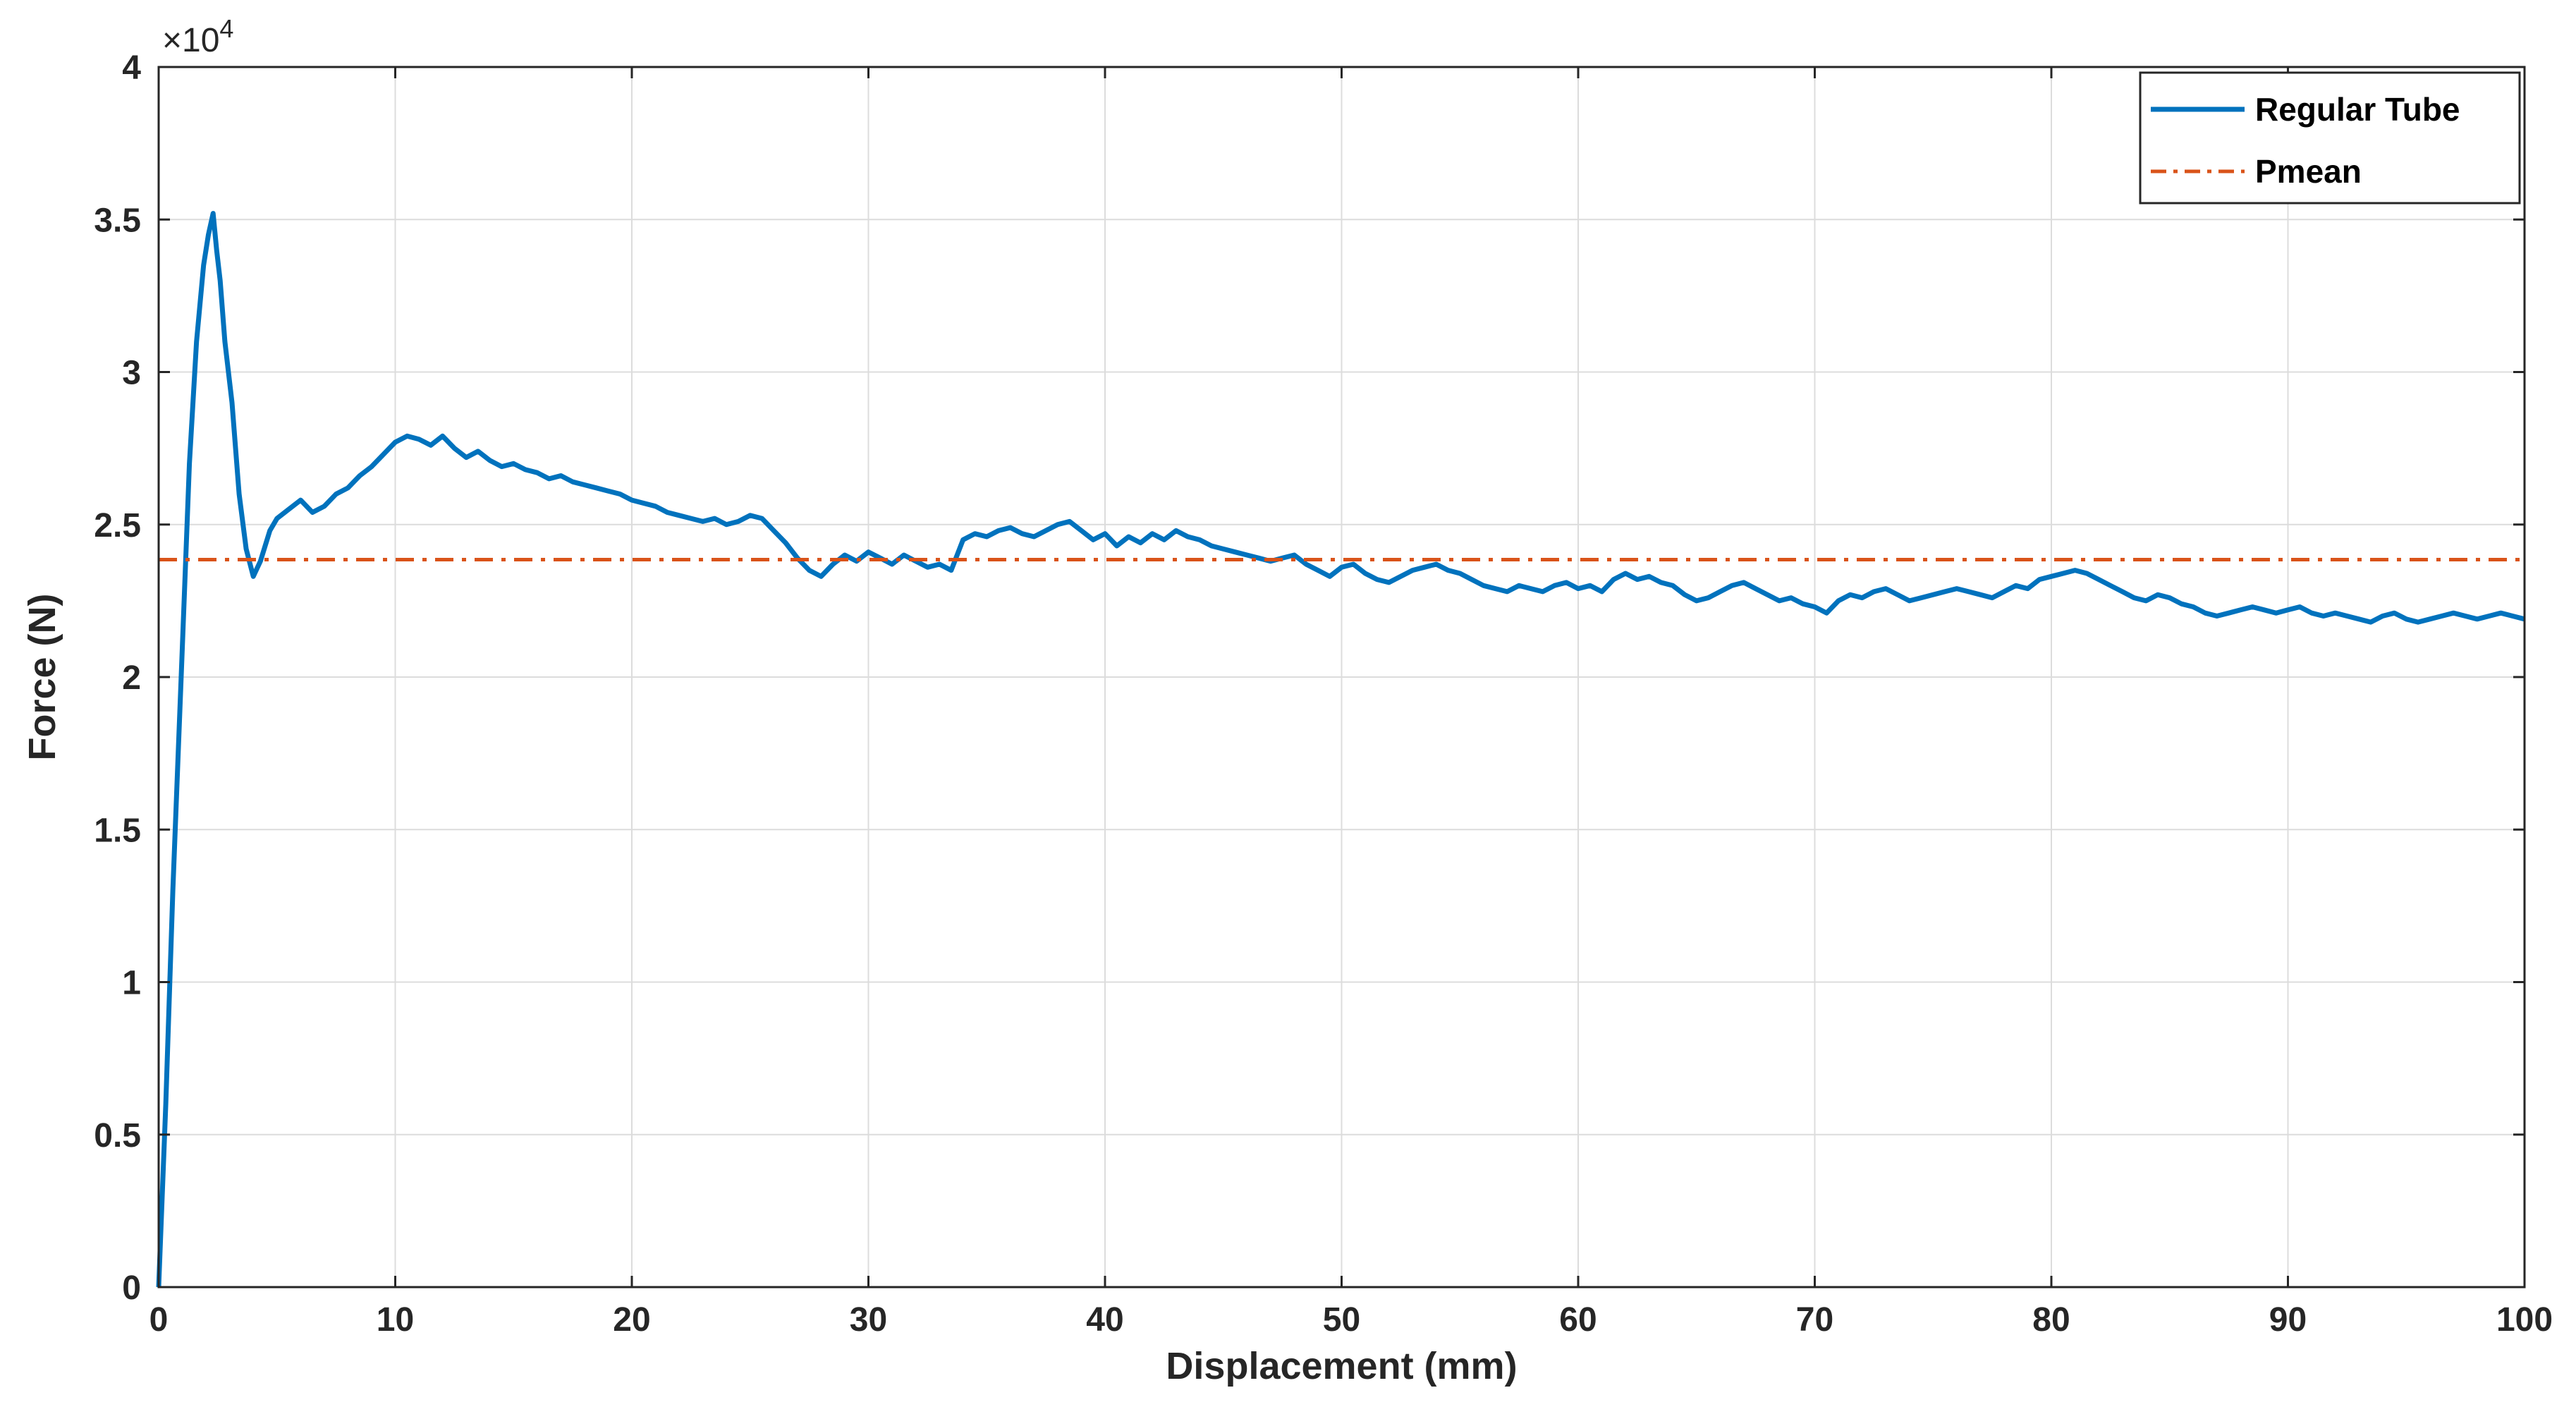 This screenshot has height=1407, width=2576. Describe the element at coordinates (1104, 1320) in the screenshot. I see `x-tick-label: 40` at that location.